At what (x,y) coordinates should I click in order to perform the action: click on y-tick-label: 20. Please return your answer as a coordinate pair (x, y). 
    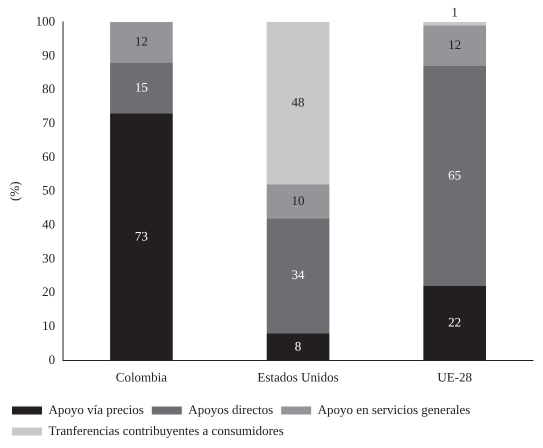
    Looking at the image, I should click on (49, 292).